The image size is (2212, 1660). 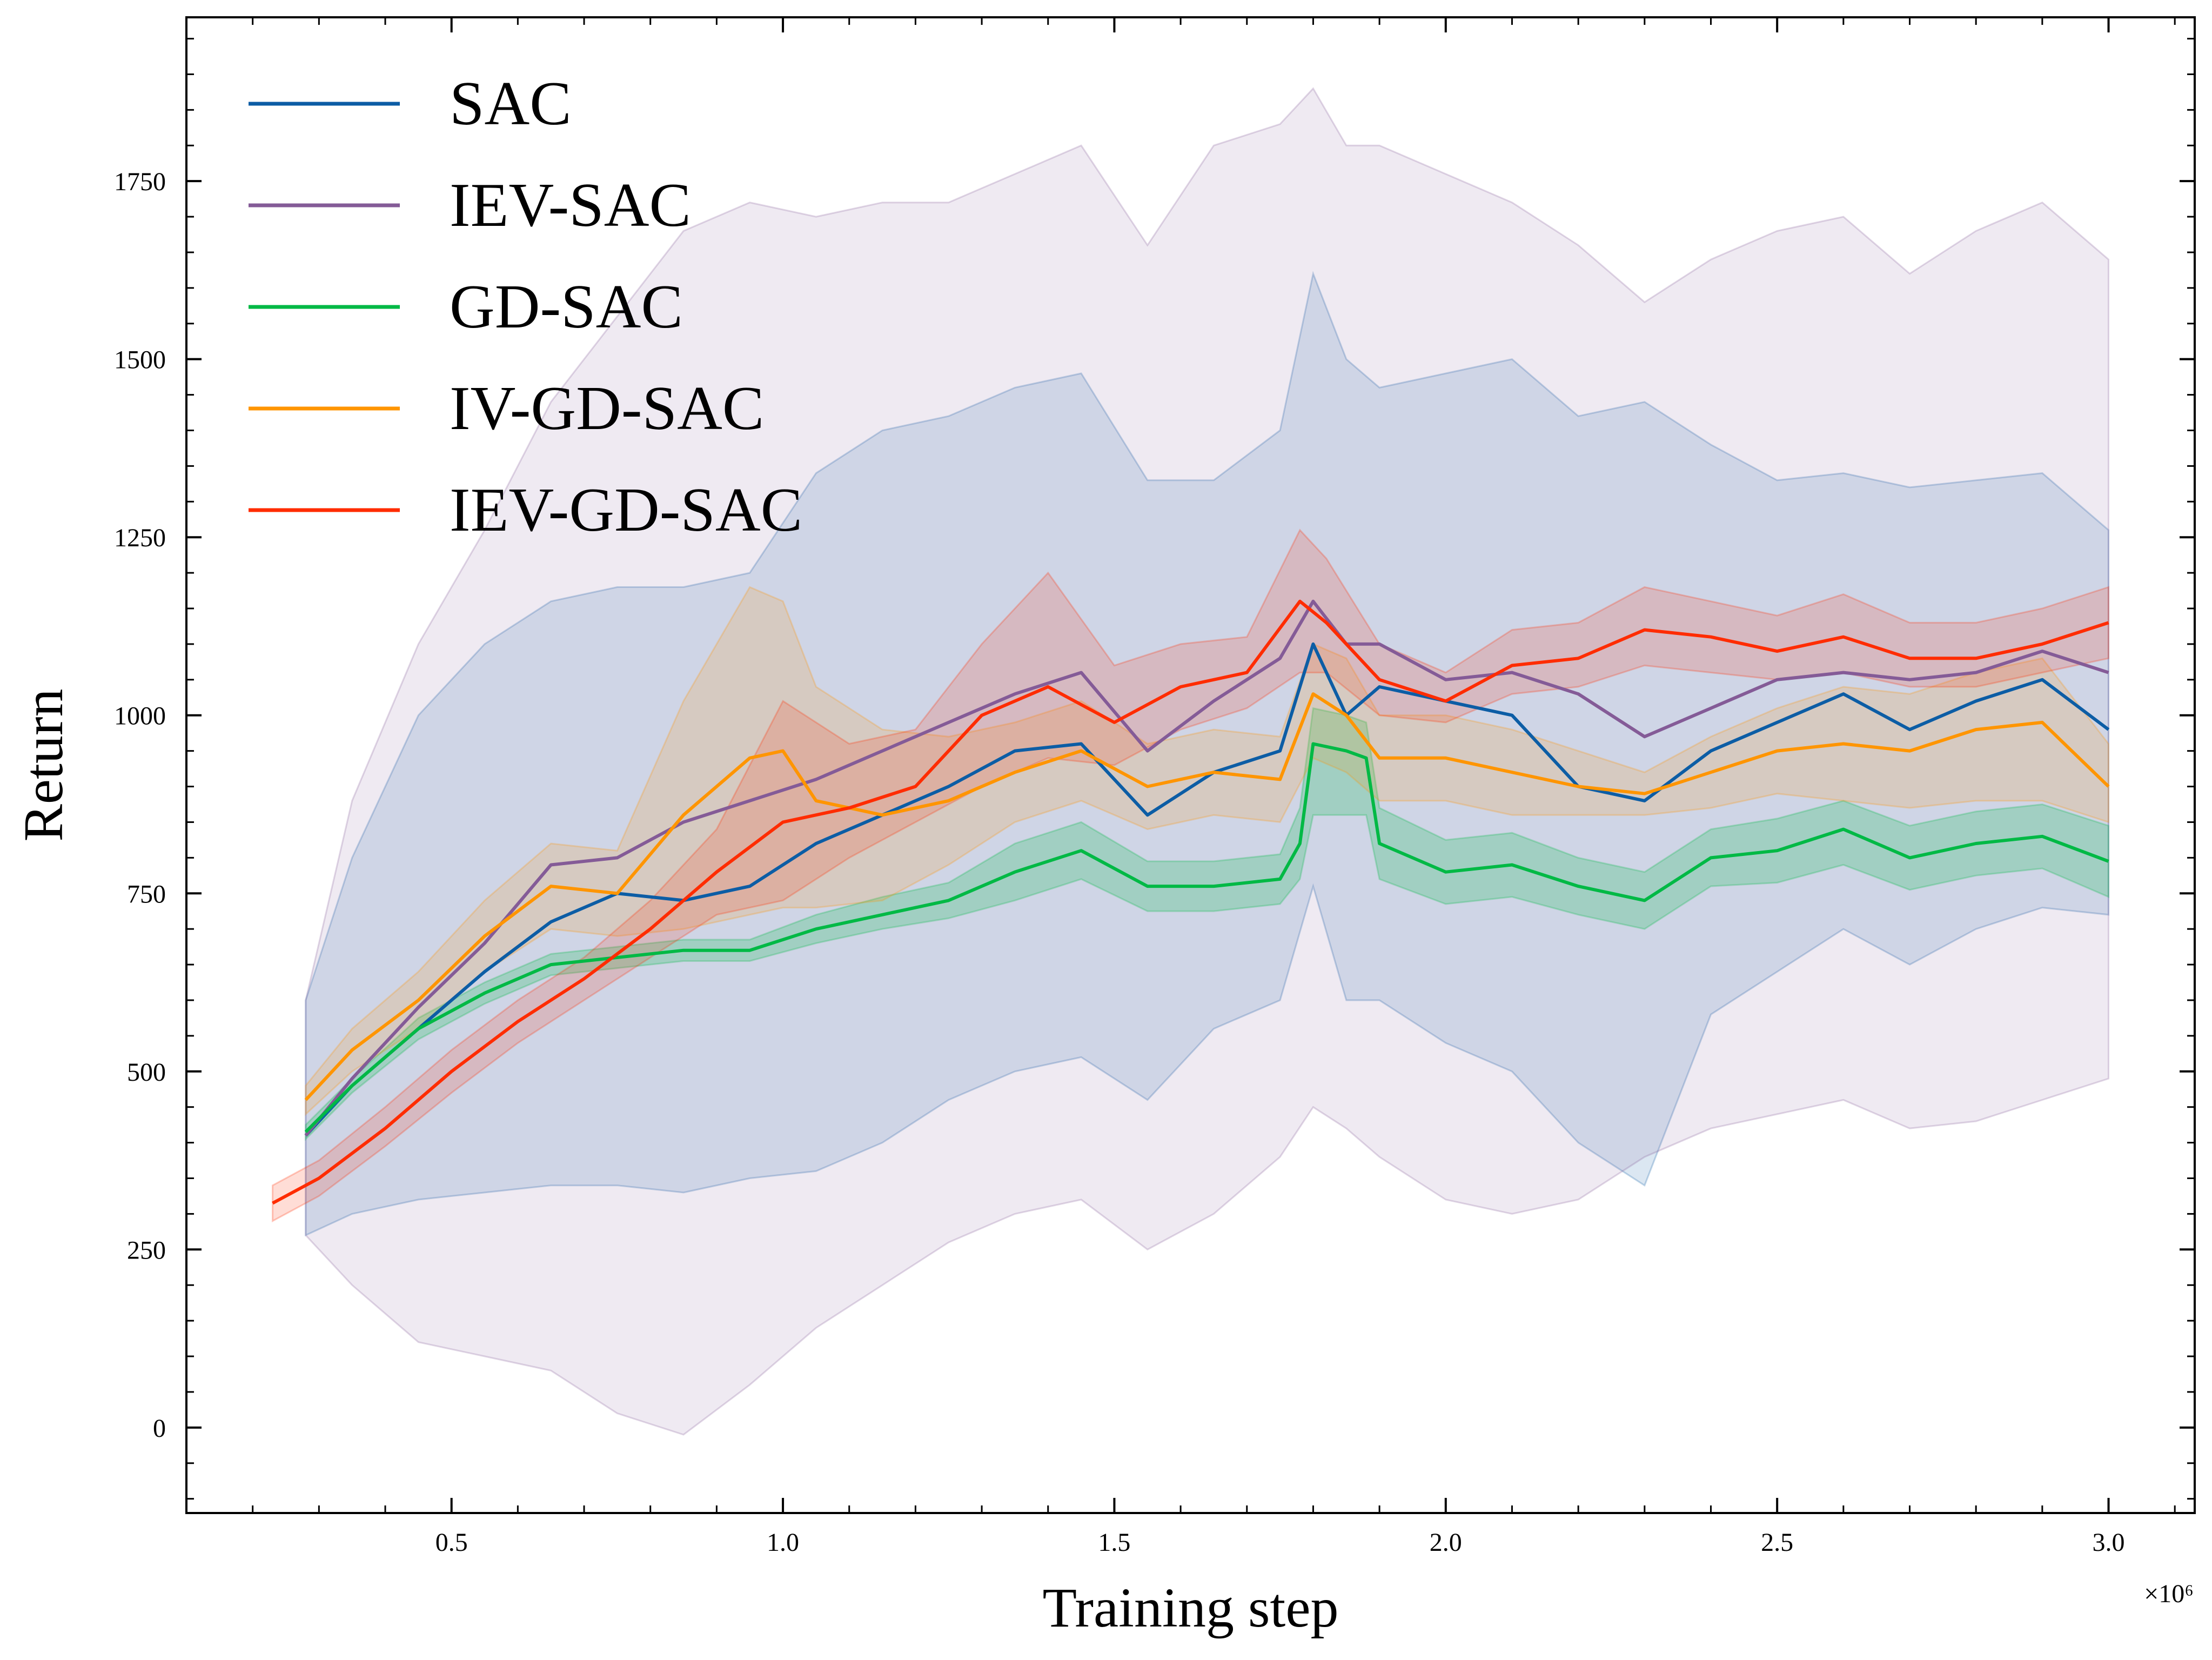 I want to click on y-tick-label: 250, so click(x=147, y=1250).